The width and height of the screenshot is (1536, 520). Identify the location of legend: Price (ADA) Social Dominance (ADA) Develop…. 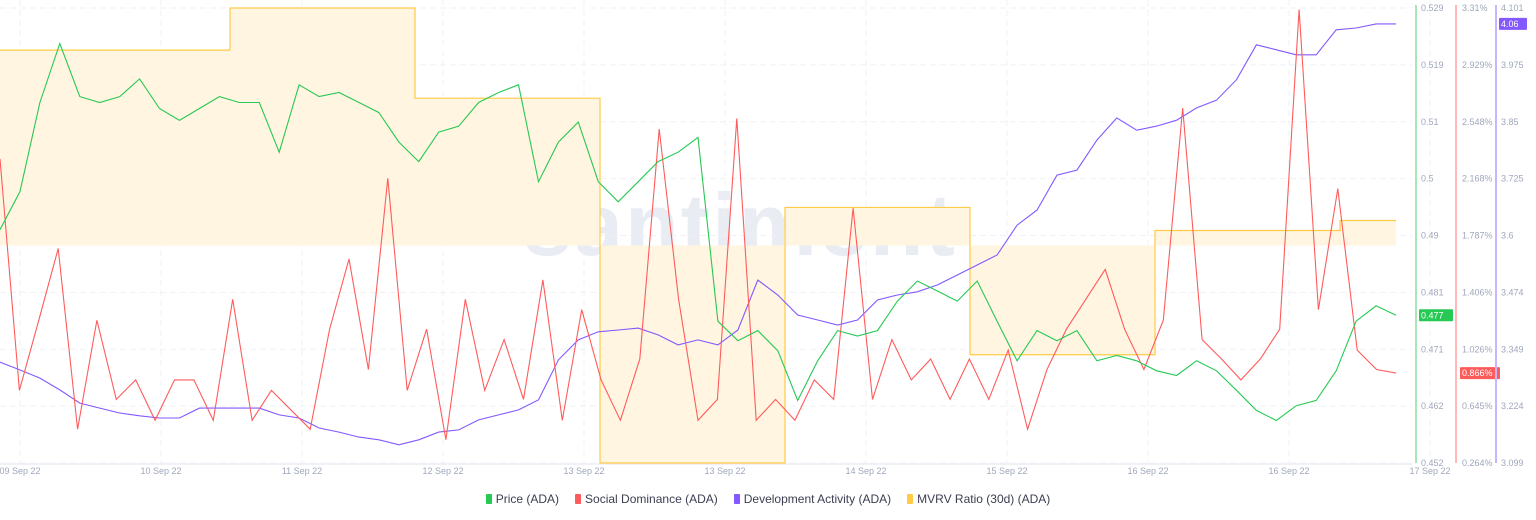
(768, 499).